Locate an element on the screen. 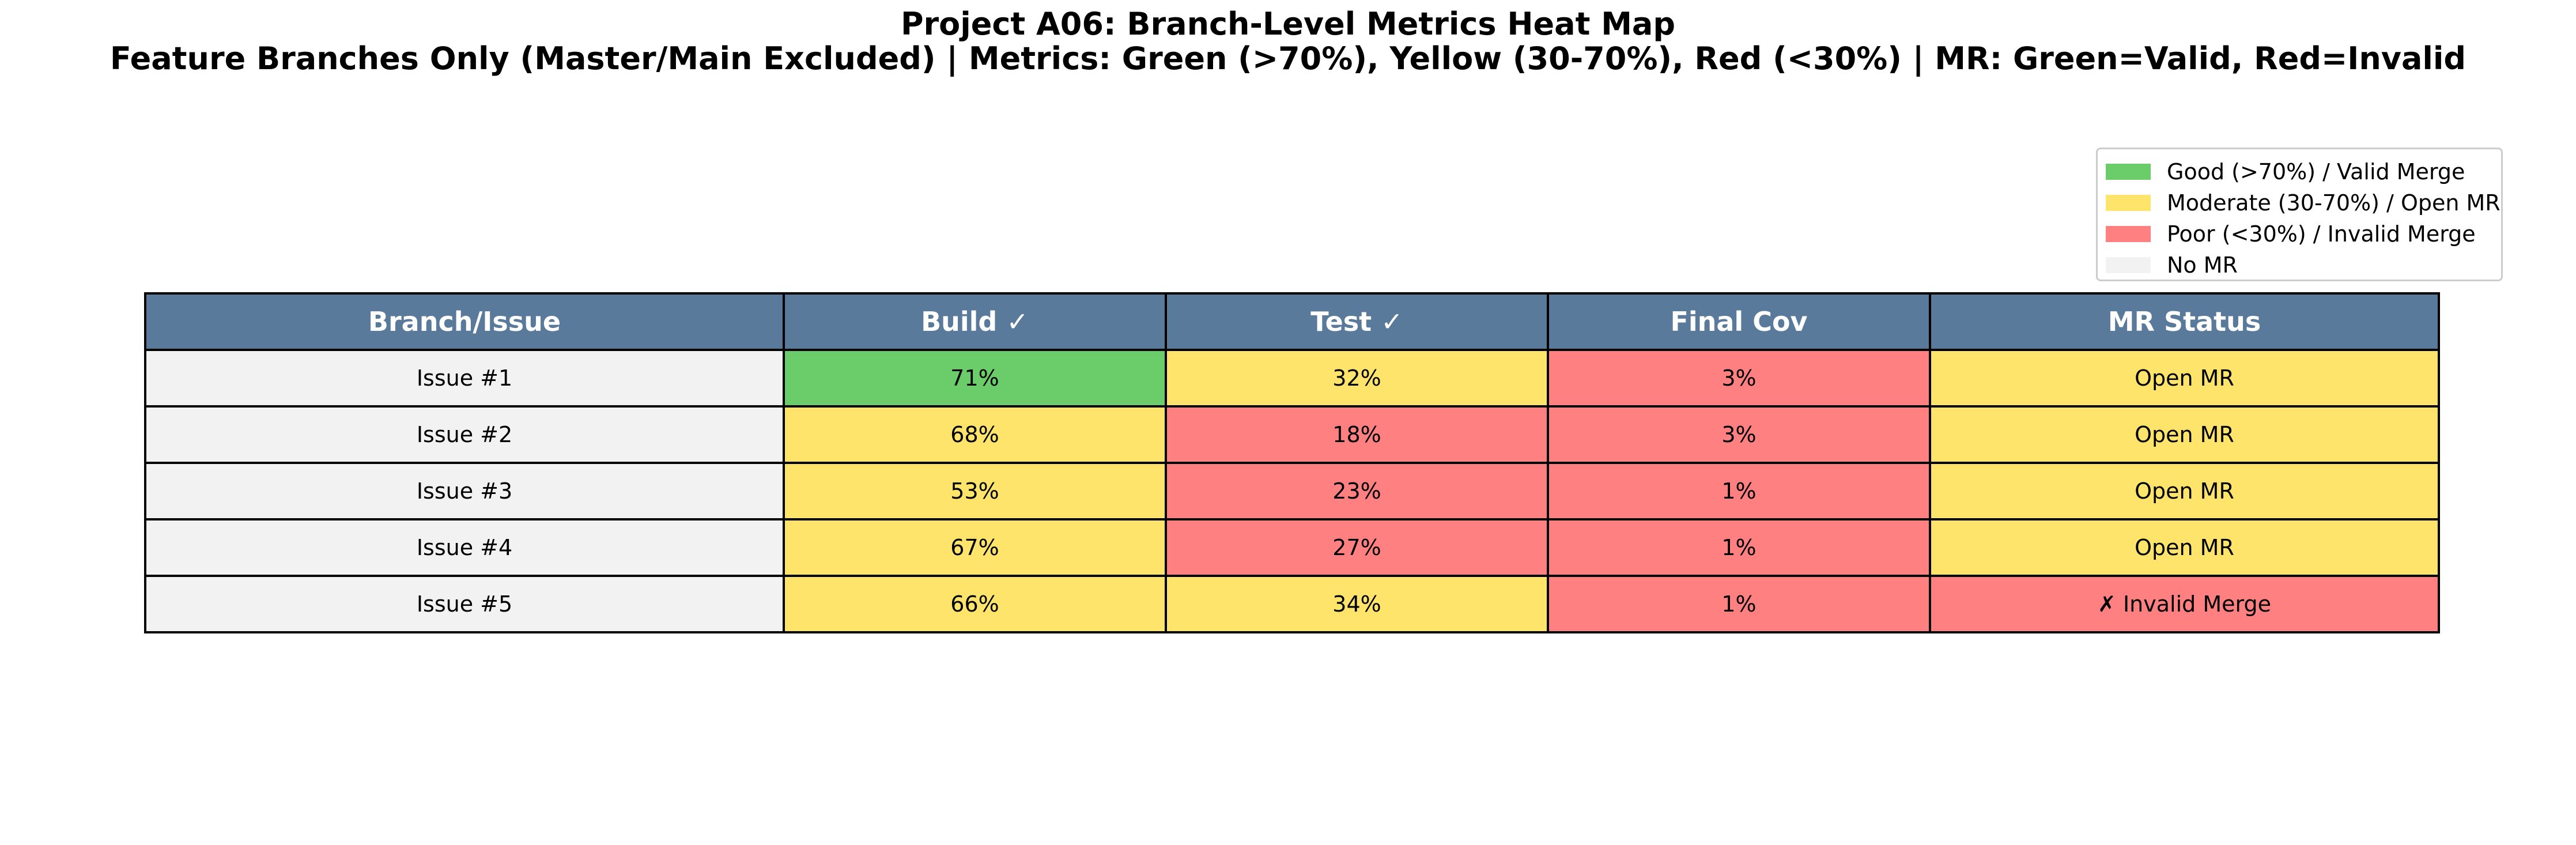 Image resolution: width=2576 pixels, height=845 pixels. legend-label: Good (>70%) / Valid Merge is located at coordinates (2316, 171).